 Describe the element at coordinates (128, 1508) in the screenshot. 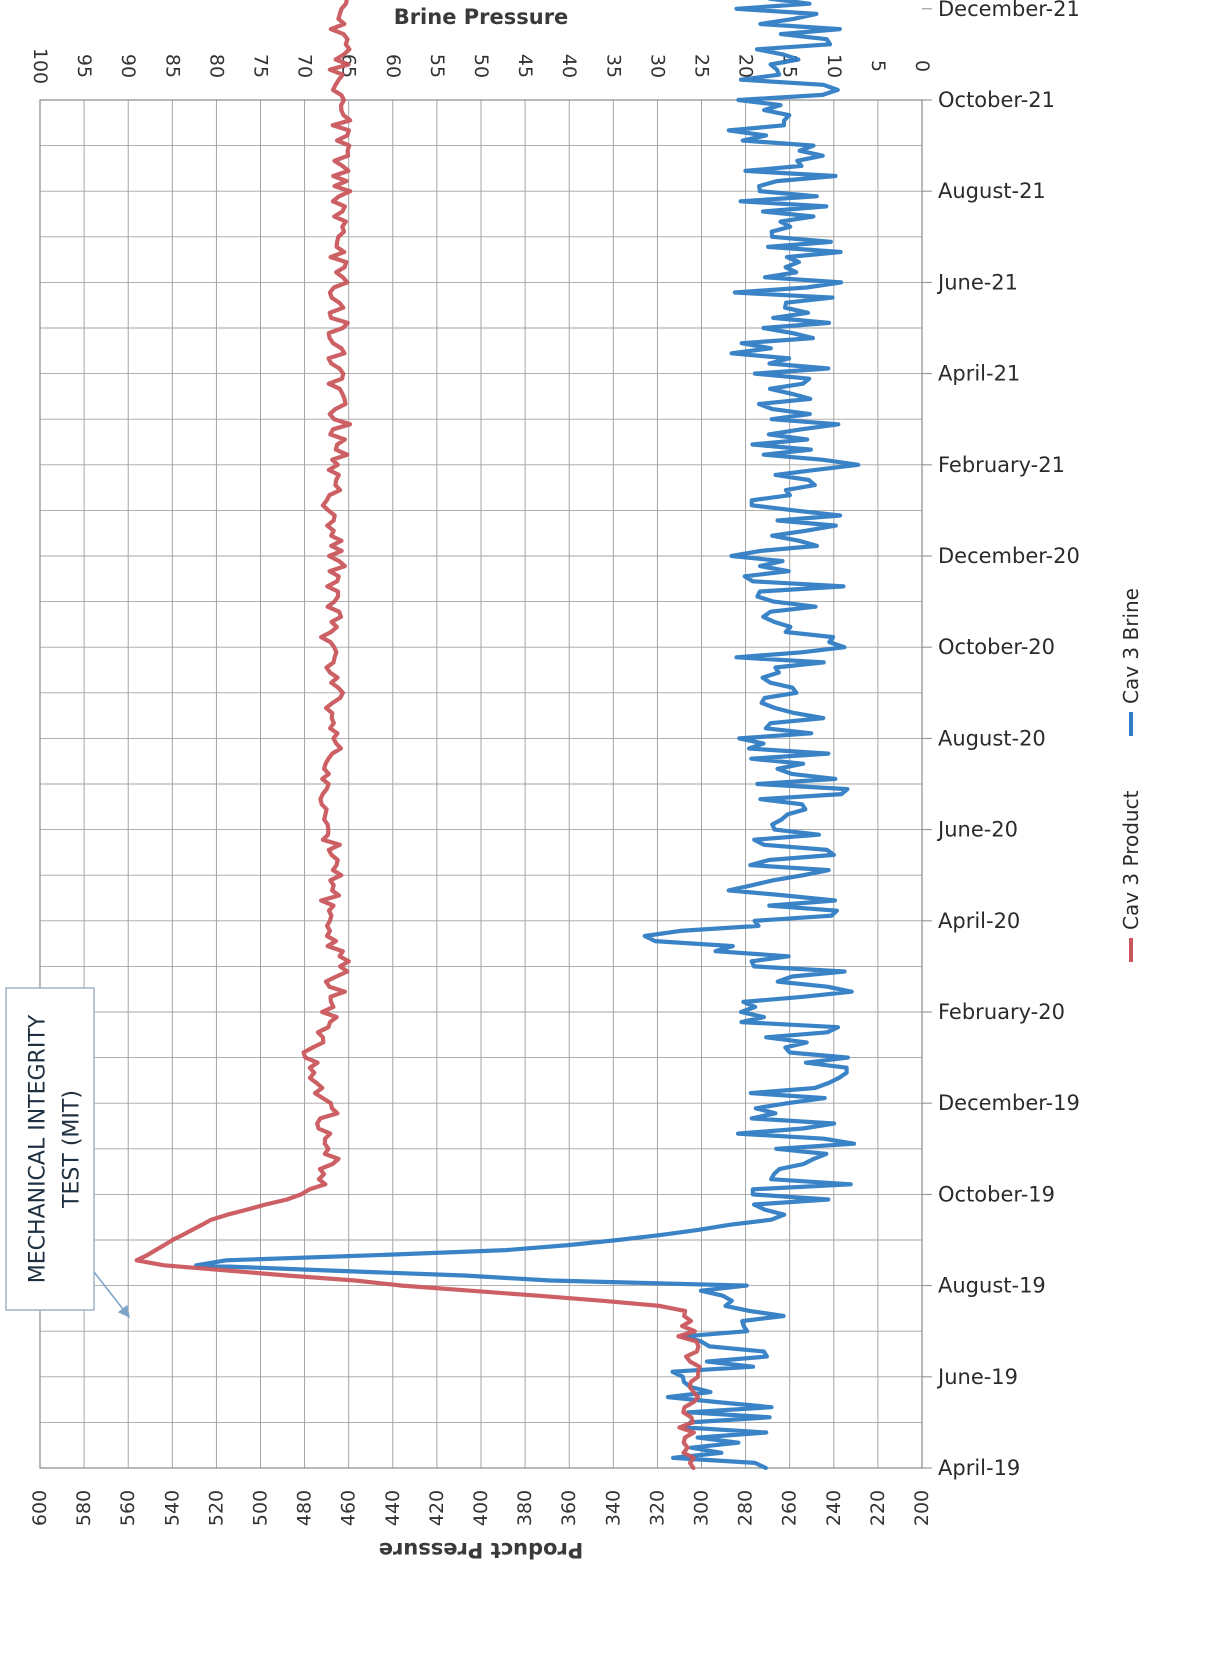

I see `product-tick-label: 560` at that location.